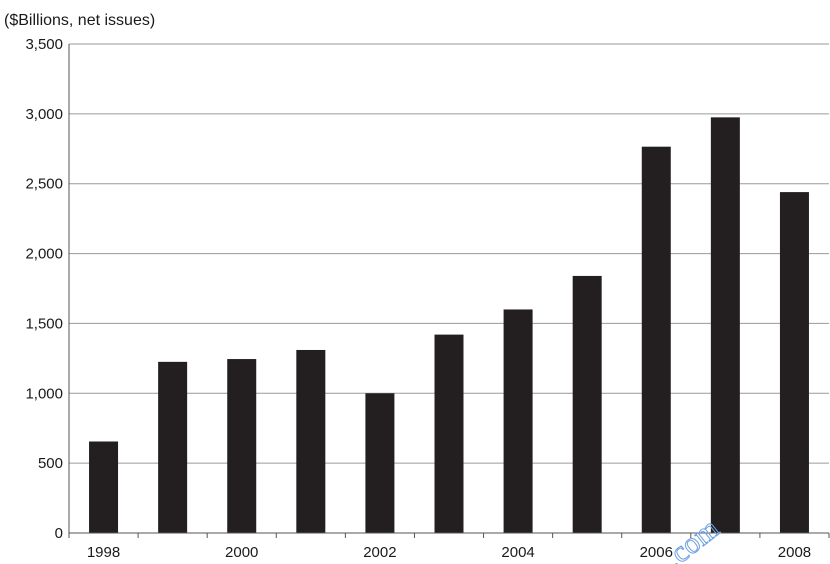 The width and height of the screenshot is (830, 564). Describe the element at coordinates (379, 552) in the screenshot. I see `x-tick-label: 2002` at that location.